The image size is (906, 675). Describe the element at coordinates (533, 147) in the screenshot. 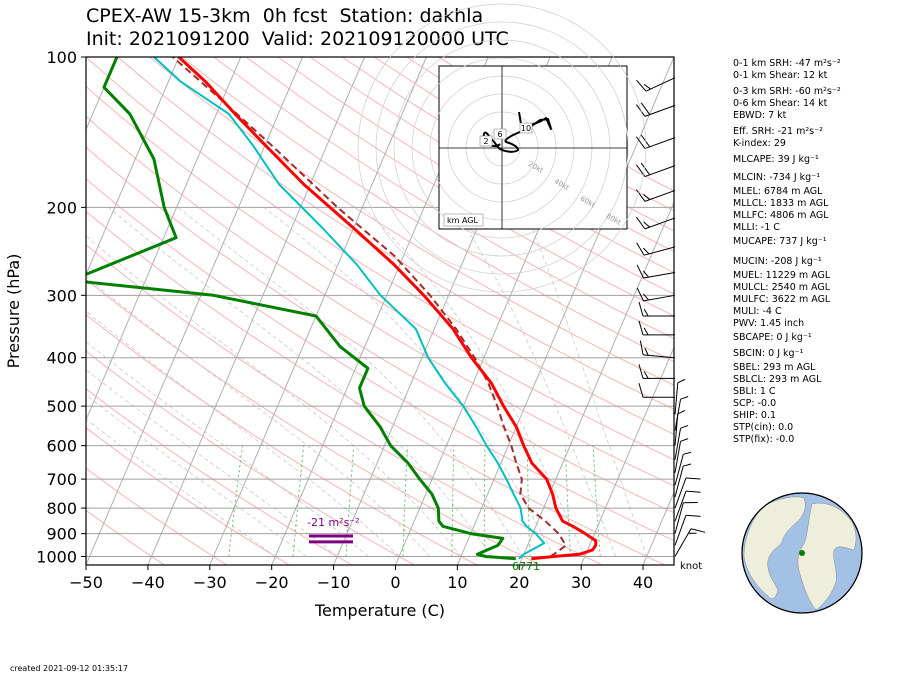

I see `hodograph-frame` at that location.